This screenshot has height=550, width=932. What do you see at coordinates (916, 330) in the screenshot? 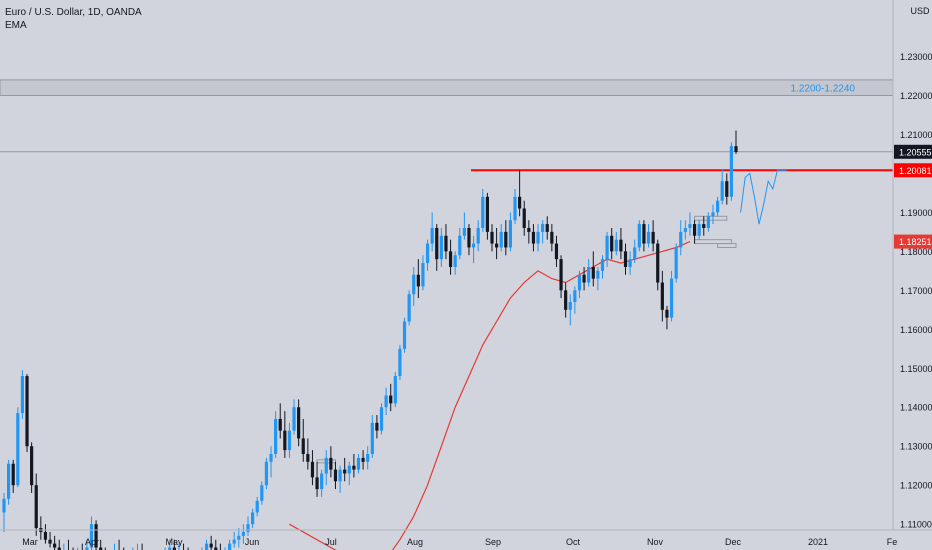
I see `price-tick-label: 1.16000` at bounding box center [916, 330].